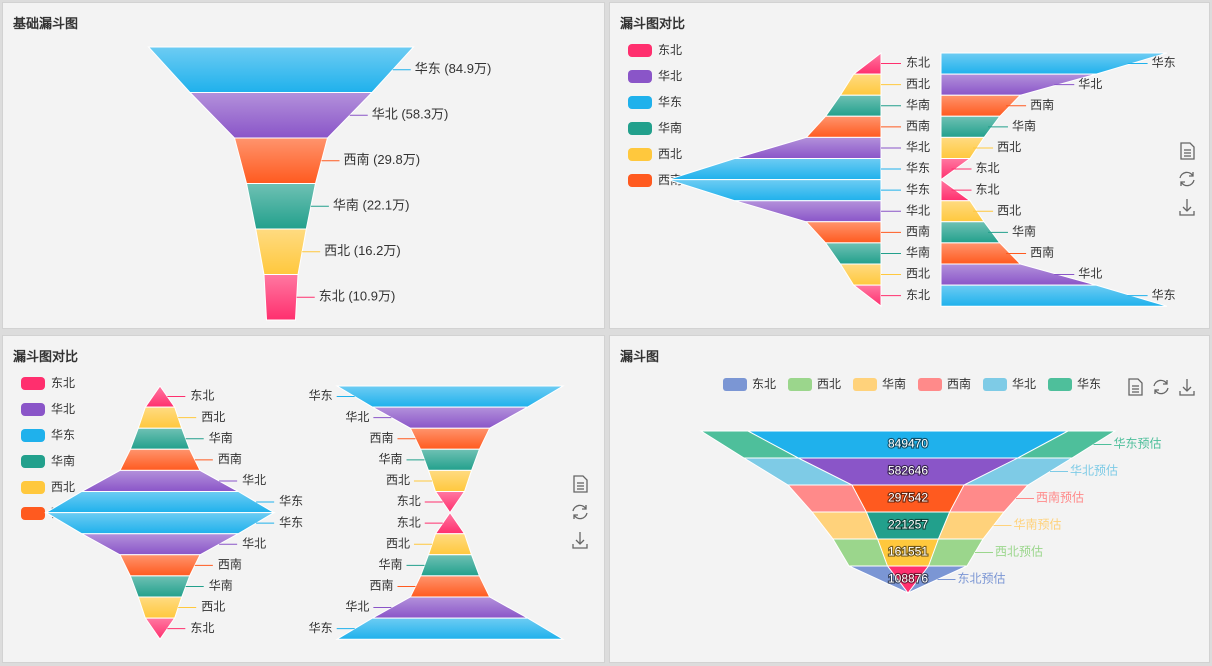 Image resolution: width=1212 pixels, height=666 pixels. What do you see at coordinates (1060, 497) in the screenshot?
I see `forecast-label: 西南预估` at bounding box center [1060, 497].